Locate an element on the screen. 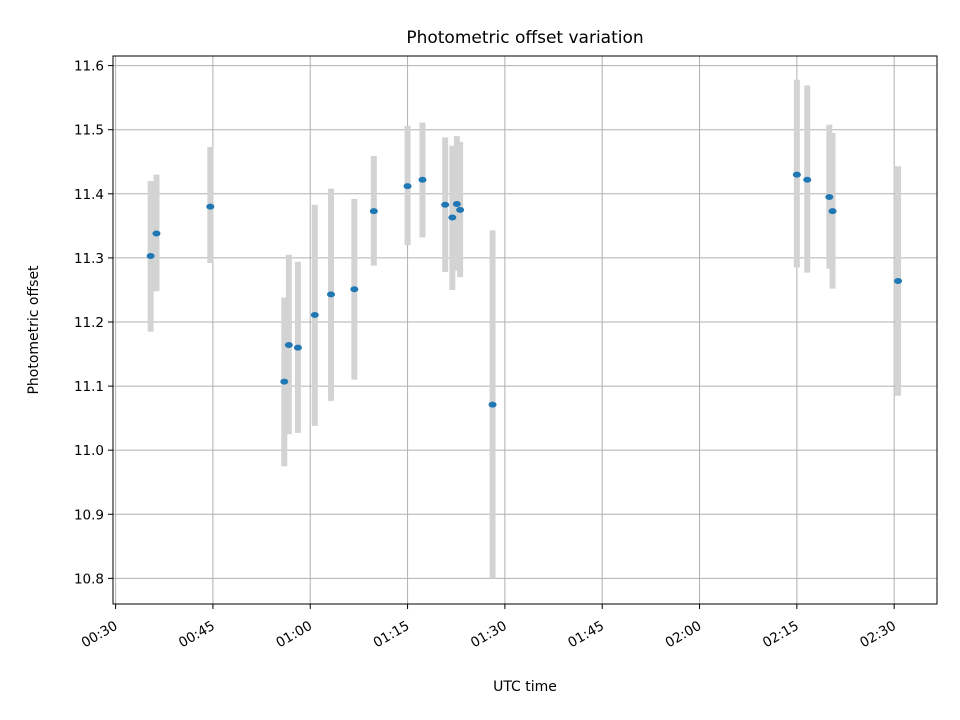 The image size is (960, 720). y-axis-label: Photometric offset is located at coordinates (34, 330).